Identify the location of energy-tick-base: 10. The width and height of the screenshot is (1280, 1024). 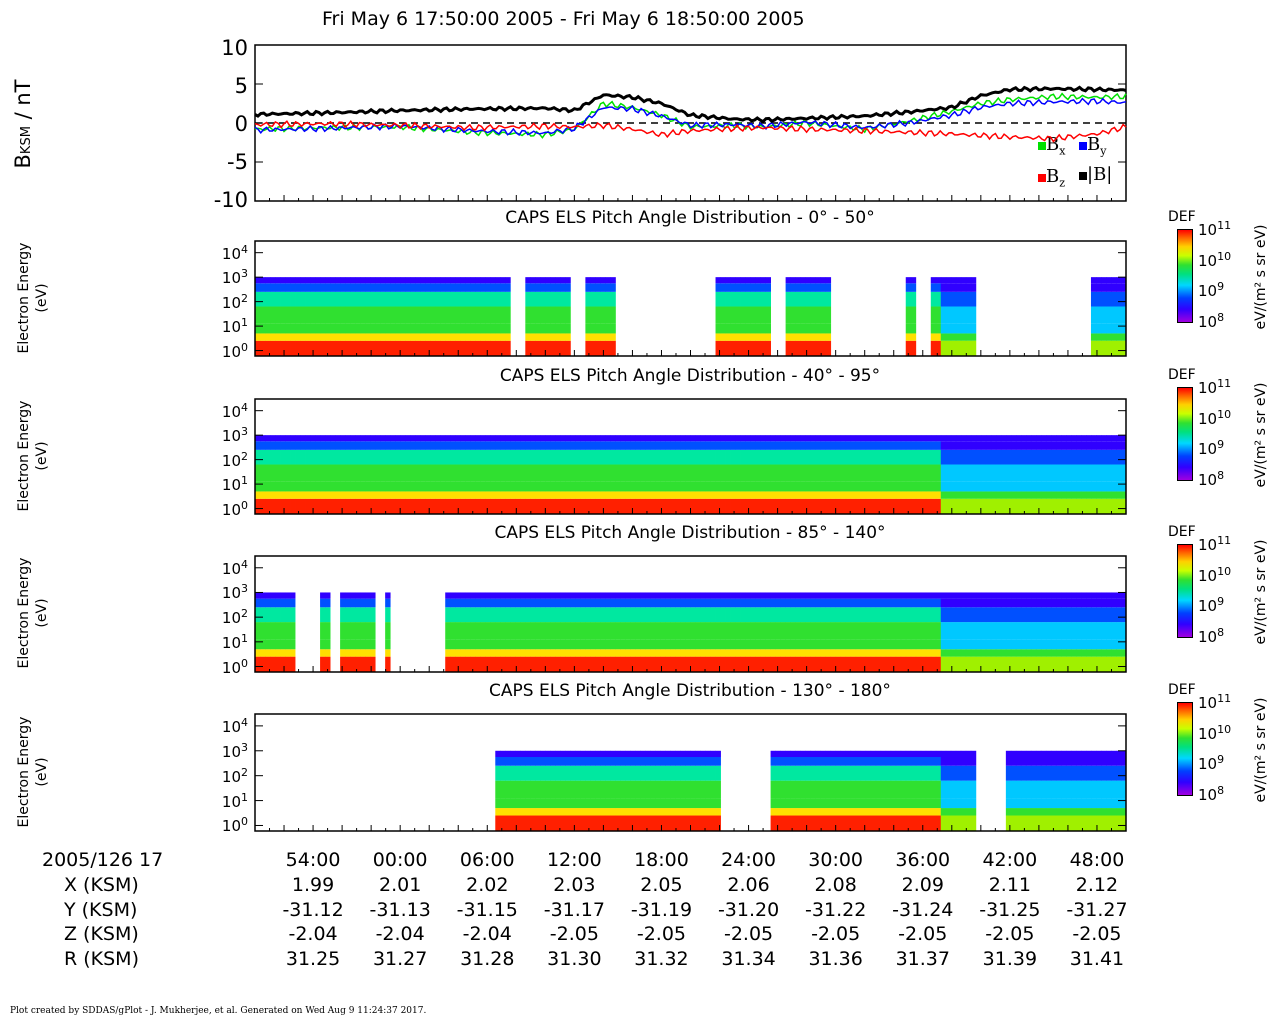
(231, 801).